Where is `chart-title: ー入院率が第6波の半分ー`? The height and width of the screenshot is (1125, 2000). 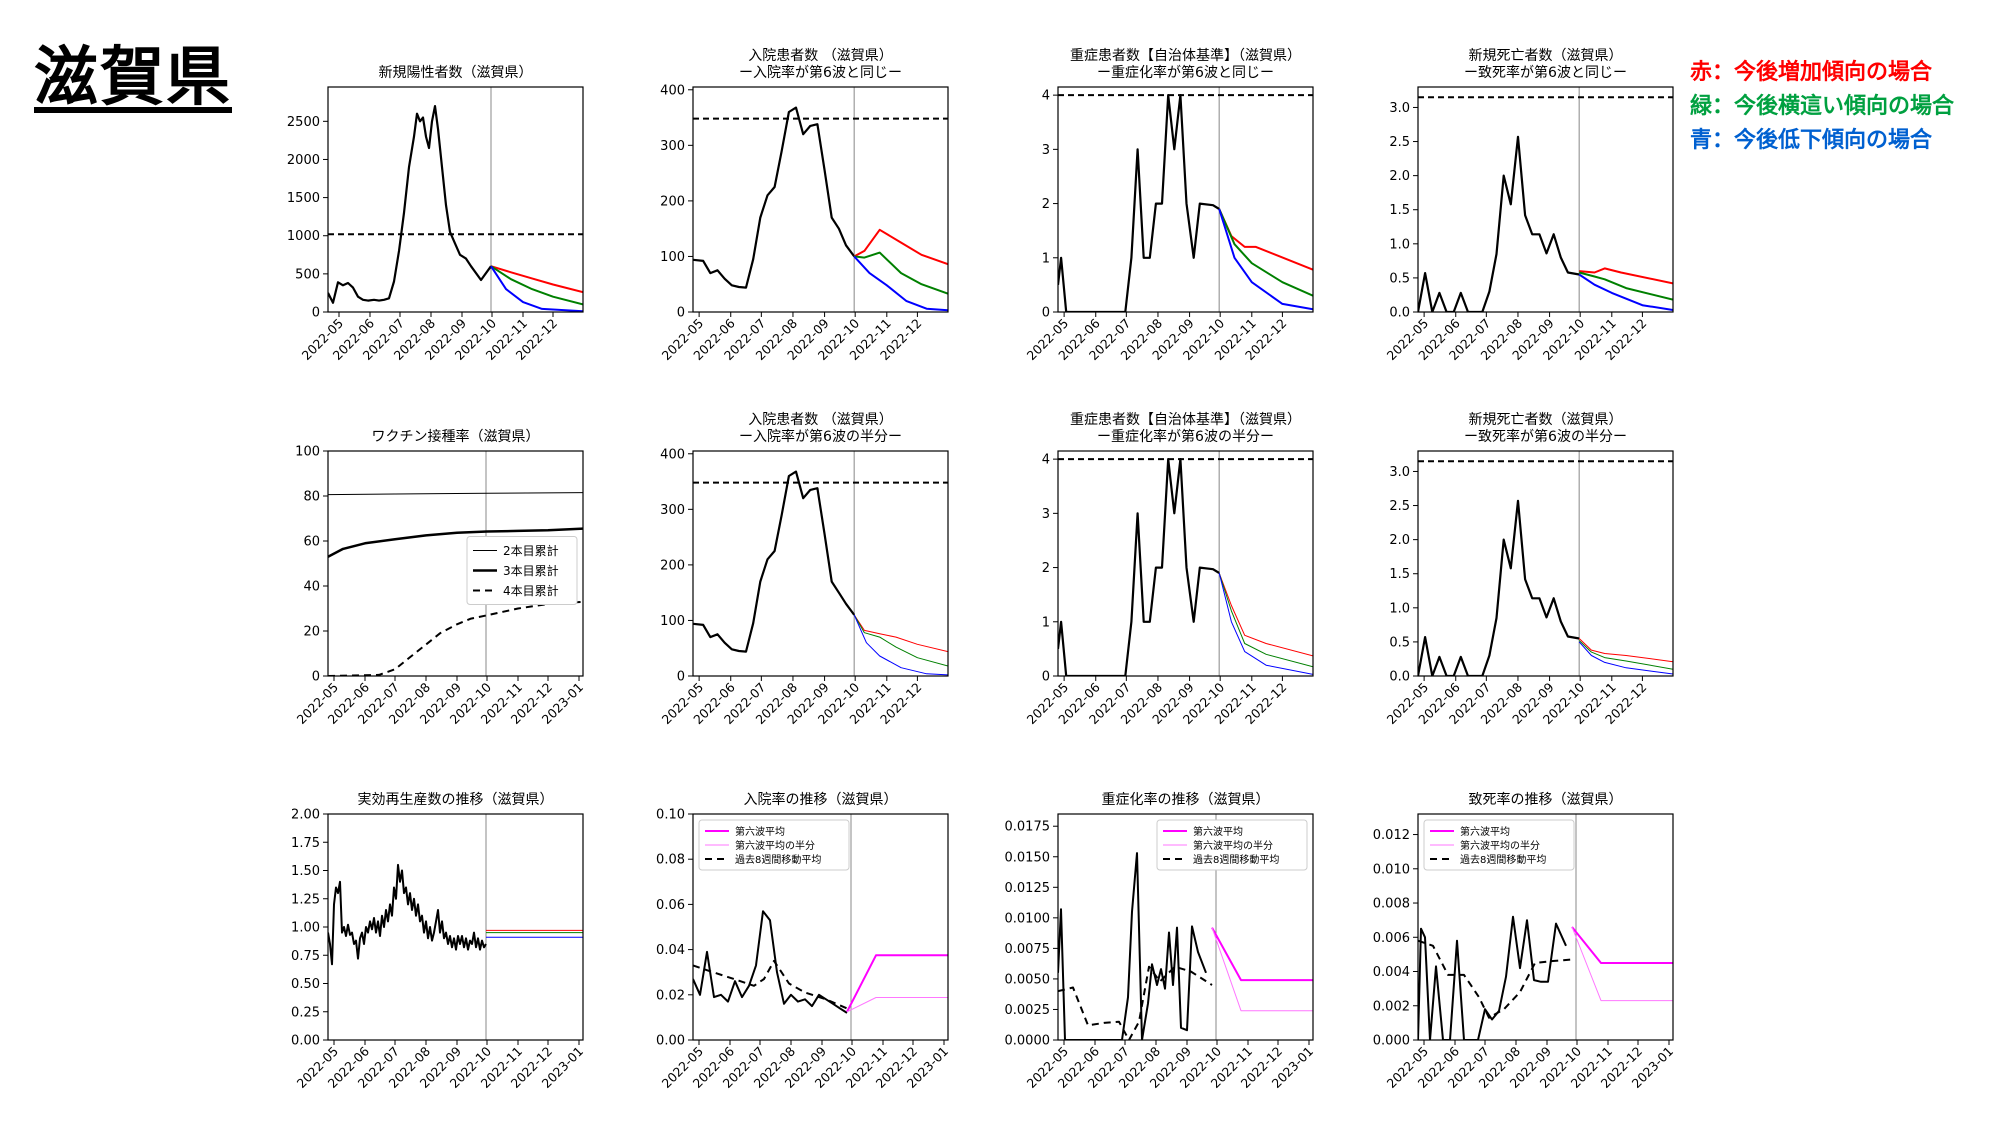
chart-title: ー入院率が第6波の半分ー is located at coordinates (820, 436).